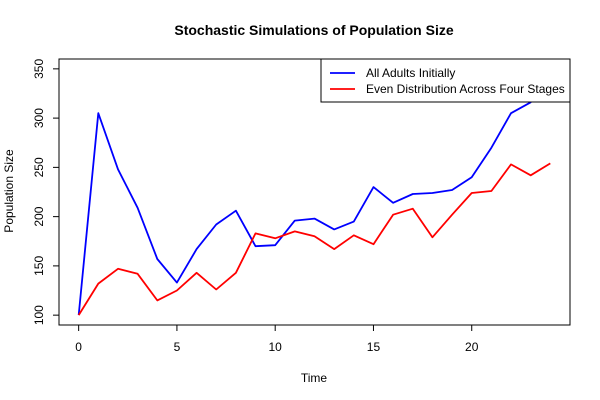 This screenshot has width=600, height=400. What do you see at coordinates (78, 347) in the screenshot?
I see `x-tick-label-0: 0` at bounding box center [78, 347].